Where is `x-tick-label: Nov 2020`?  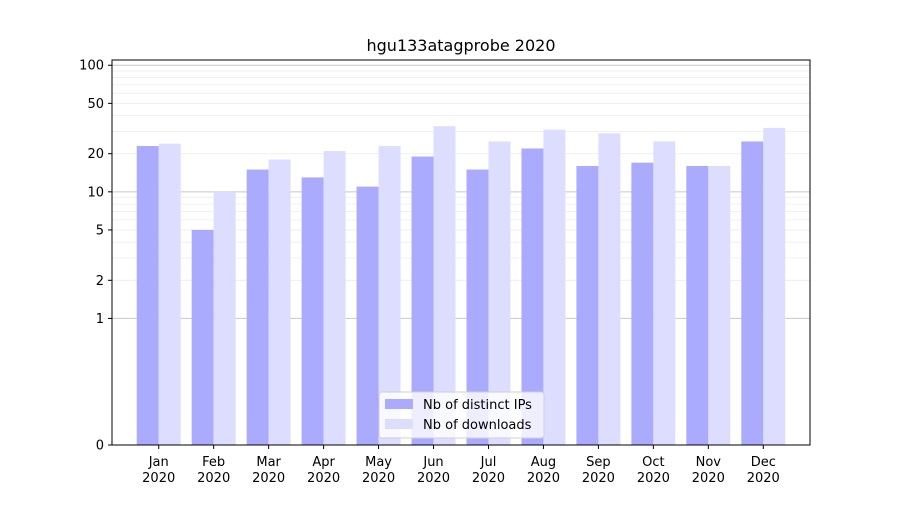 x-tick-label: Nov 2020 is located at coordinates (708, 470).